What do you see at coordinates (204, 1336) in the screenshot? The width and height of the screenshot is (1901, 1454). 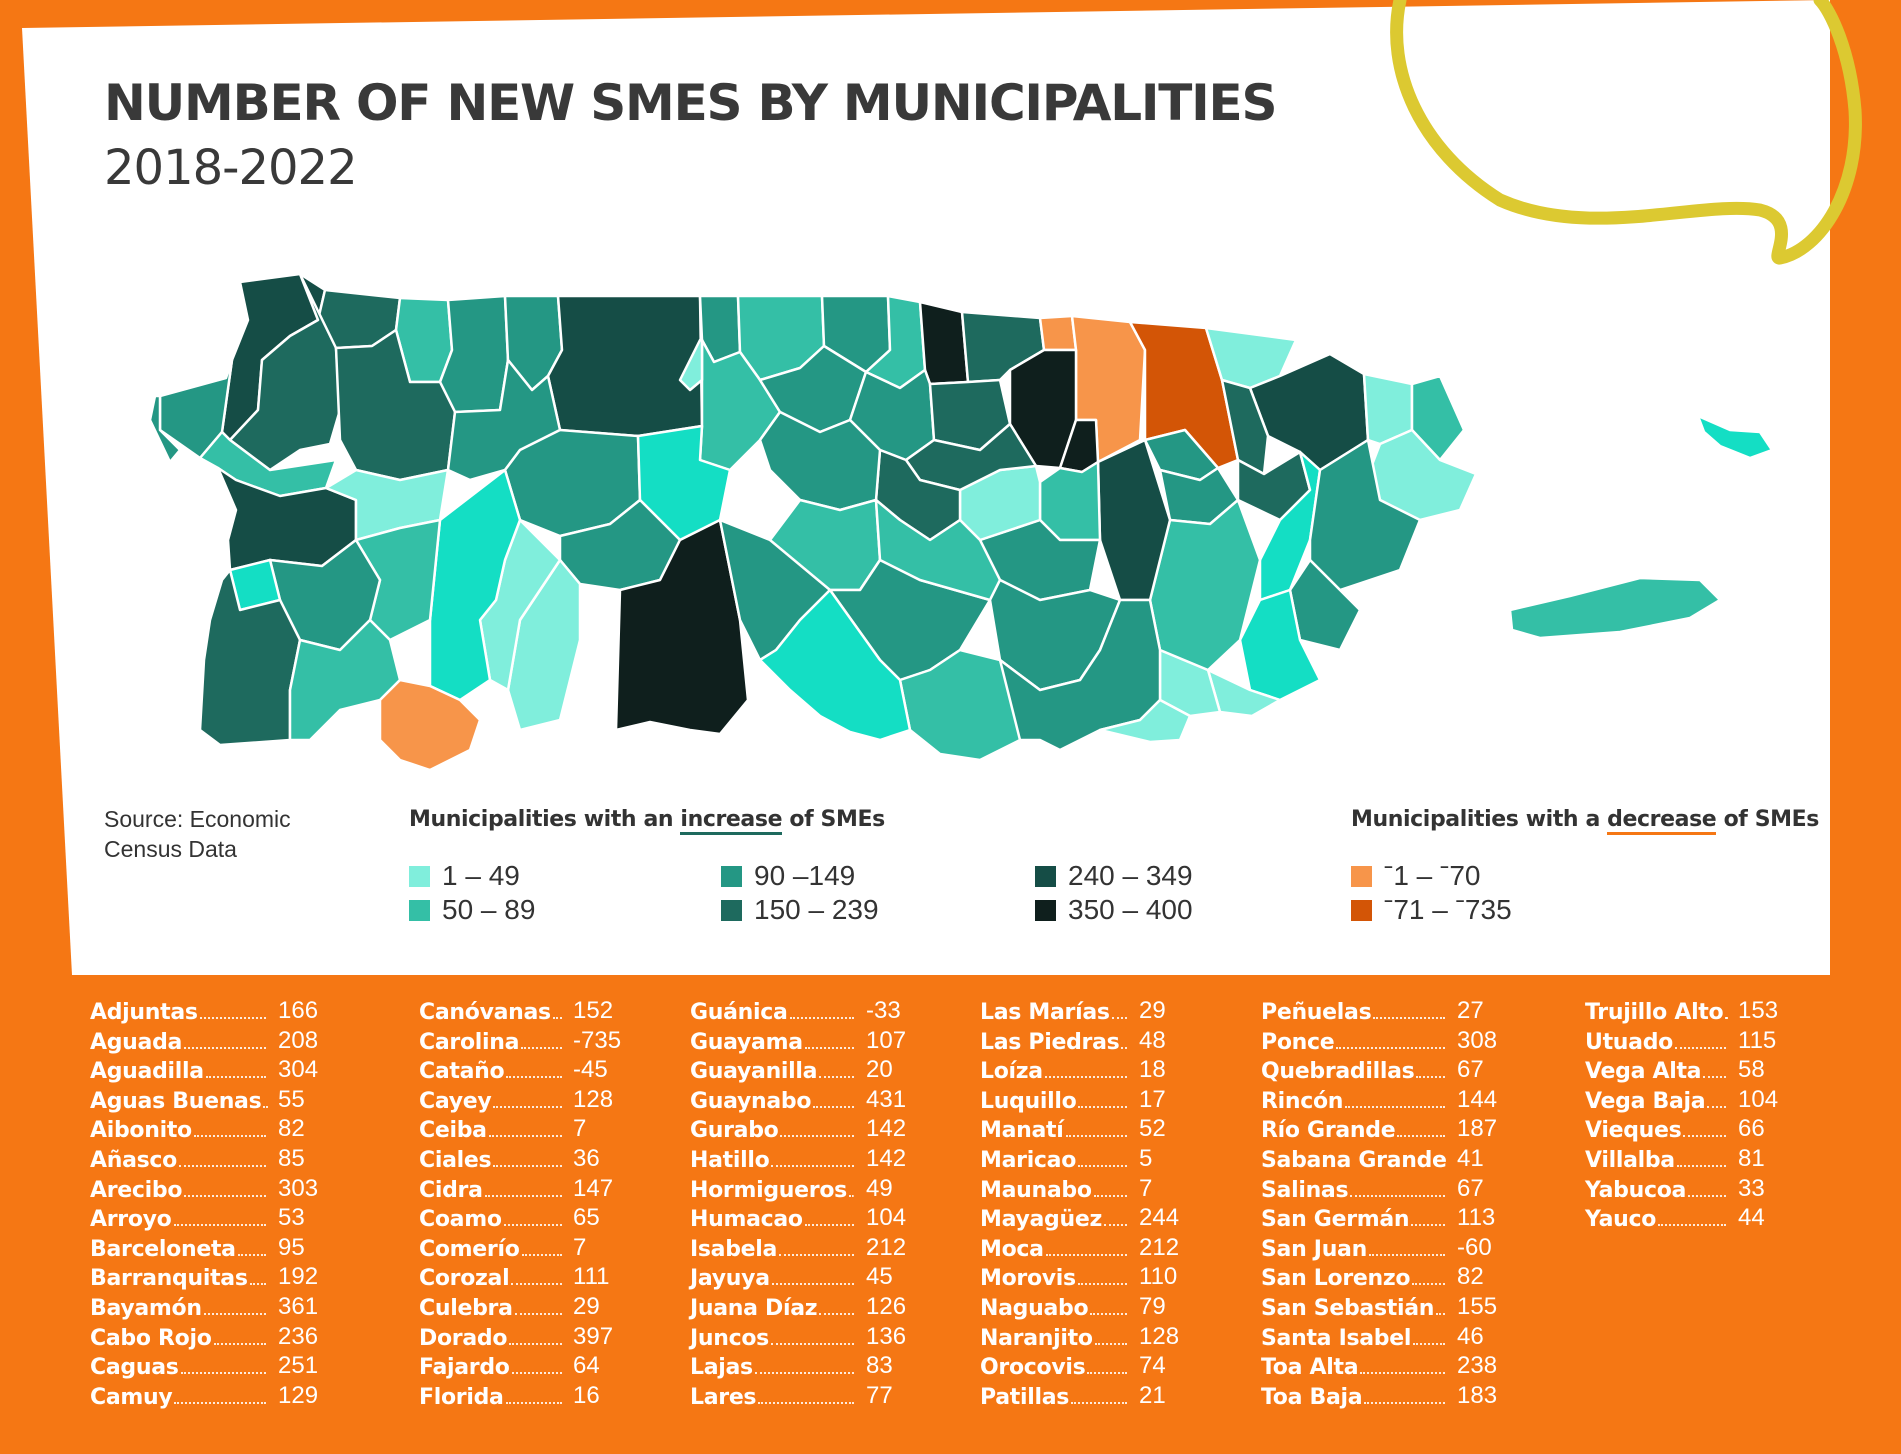 I see `table-row: Cabo Rojo 236` at bounding box center [204, 1336].